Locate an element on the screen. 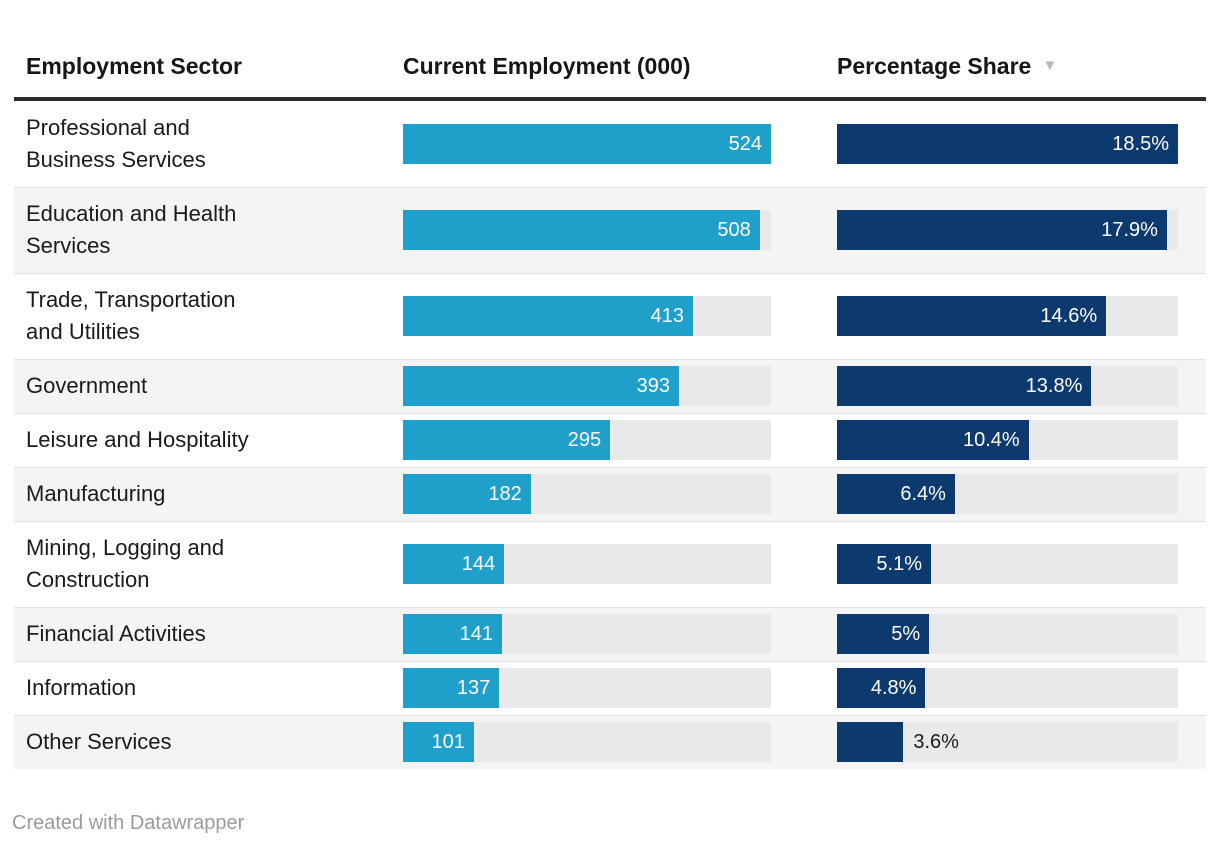  share-cell: 18.5% is located at coordinates (1007, 144).